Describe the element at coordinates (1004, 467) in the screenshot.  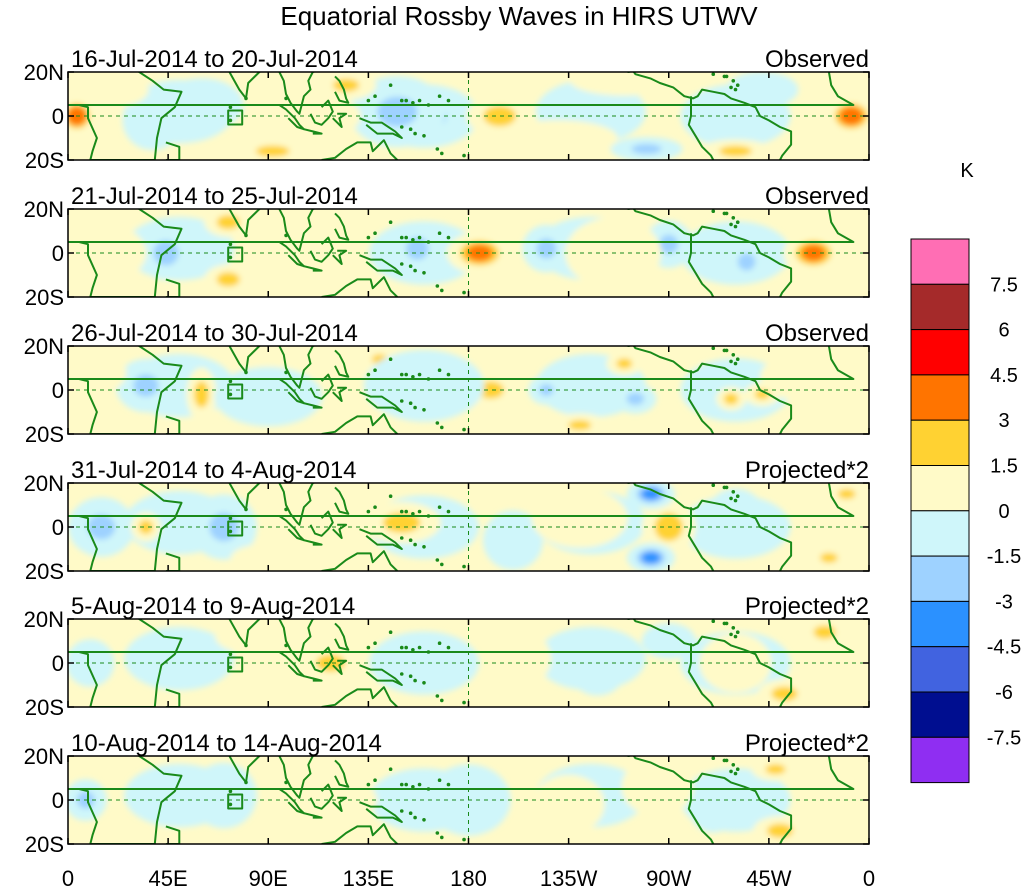
I see `colorbar-tick-label: 1.5` at that location.